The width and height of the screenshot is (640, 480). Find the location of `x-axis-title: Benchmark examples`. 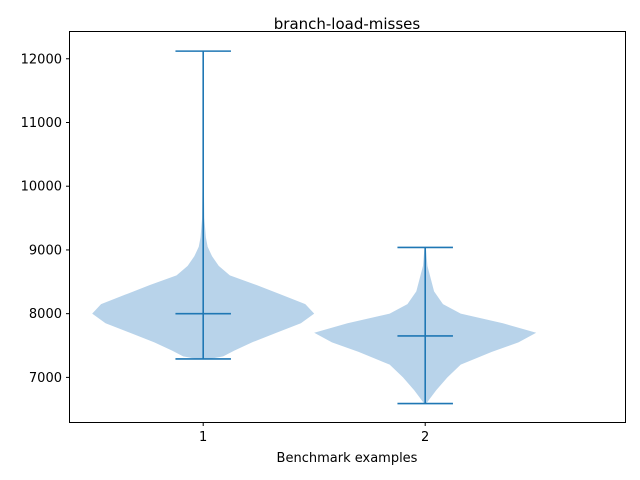

x-axis-title: Benchmark examples is located at coordinates (347, 458).